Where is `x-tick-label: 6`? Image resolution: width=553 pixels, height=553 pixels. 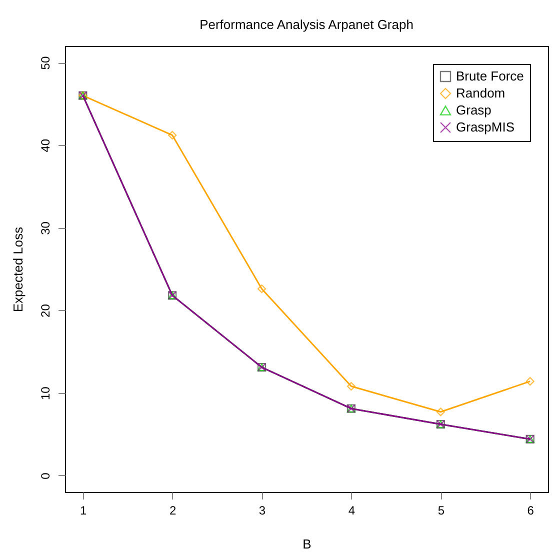 x-tick-label: 6 is located at coordinates (530, 511).